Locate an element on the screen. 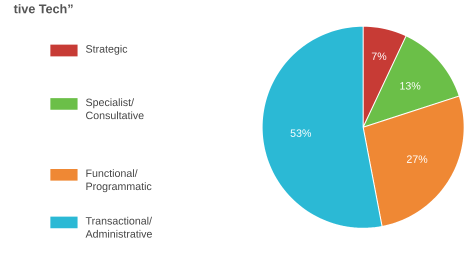 This screenshot has width=470, height=269. legend-label: Transactional/ Administrative is located at coordinates (119, 227).